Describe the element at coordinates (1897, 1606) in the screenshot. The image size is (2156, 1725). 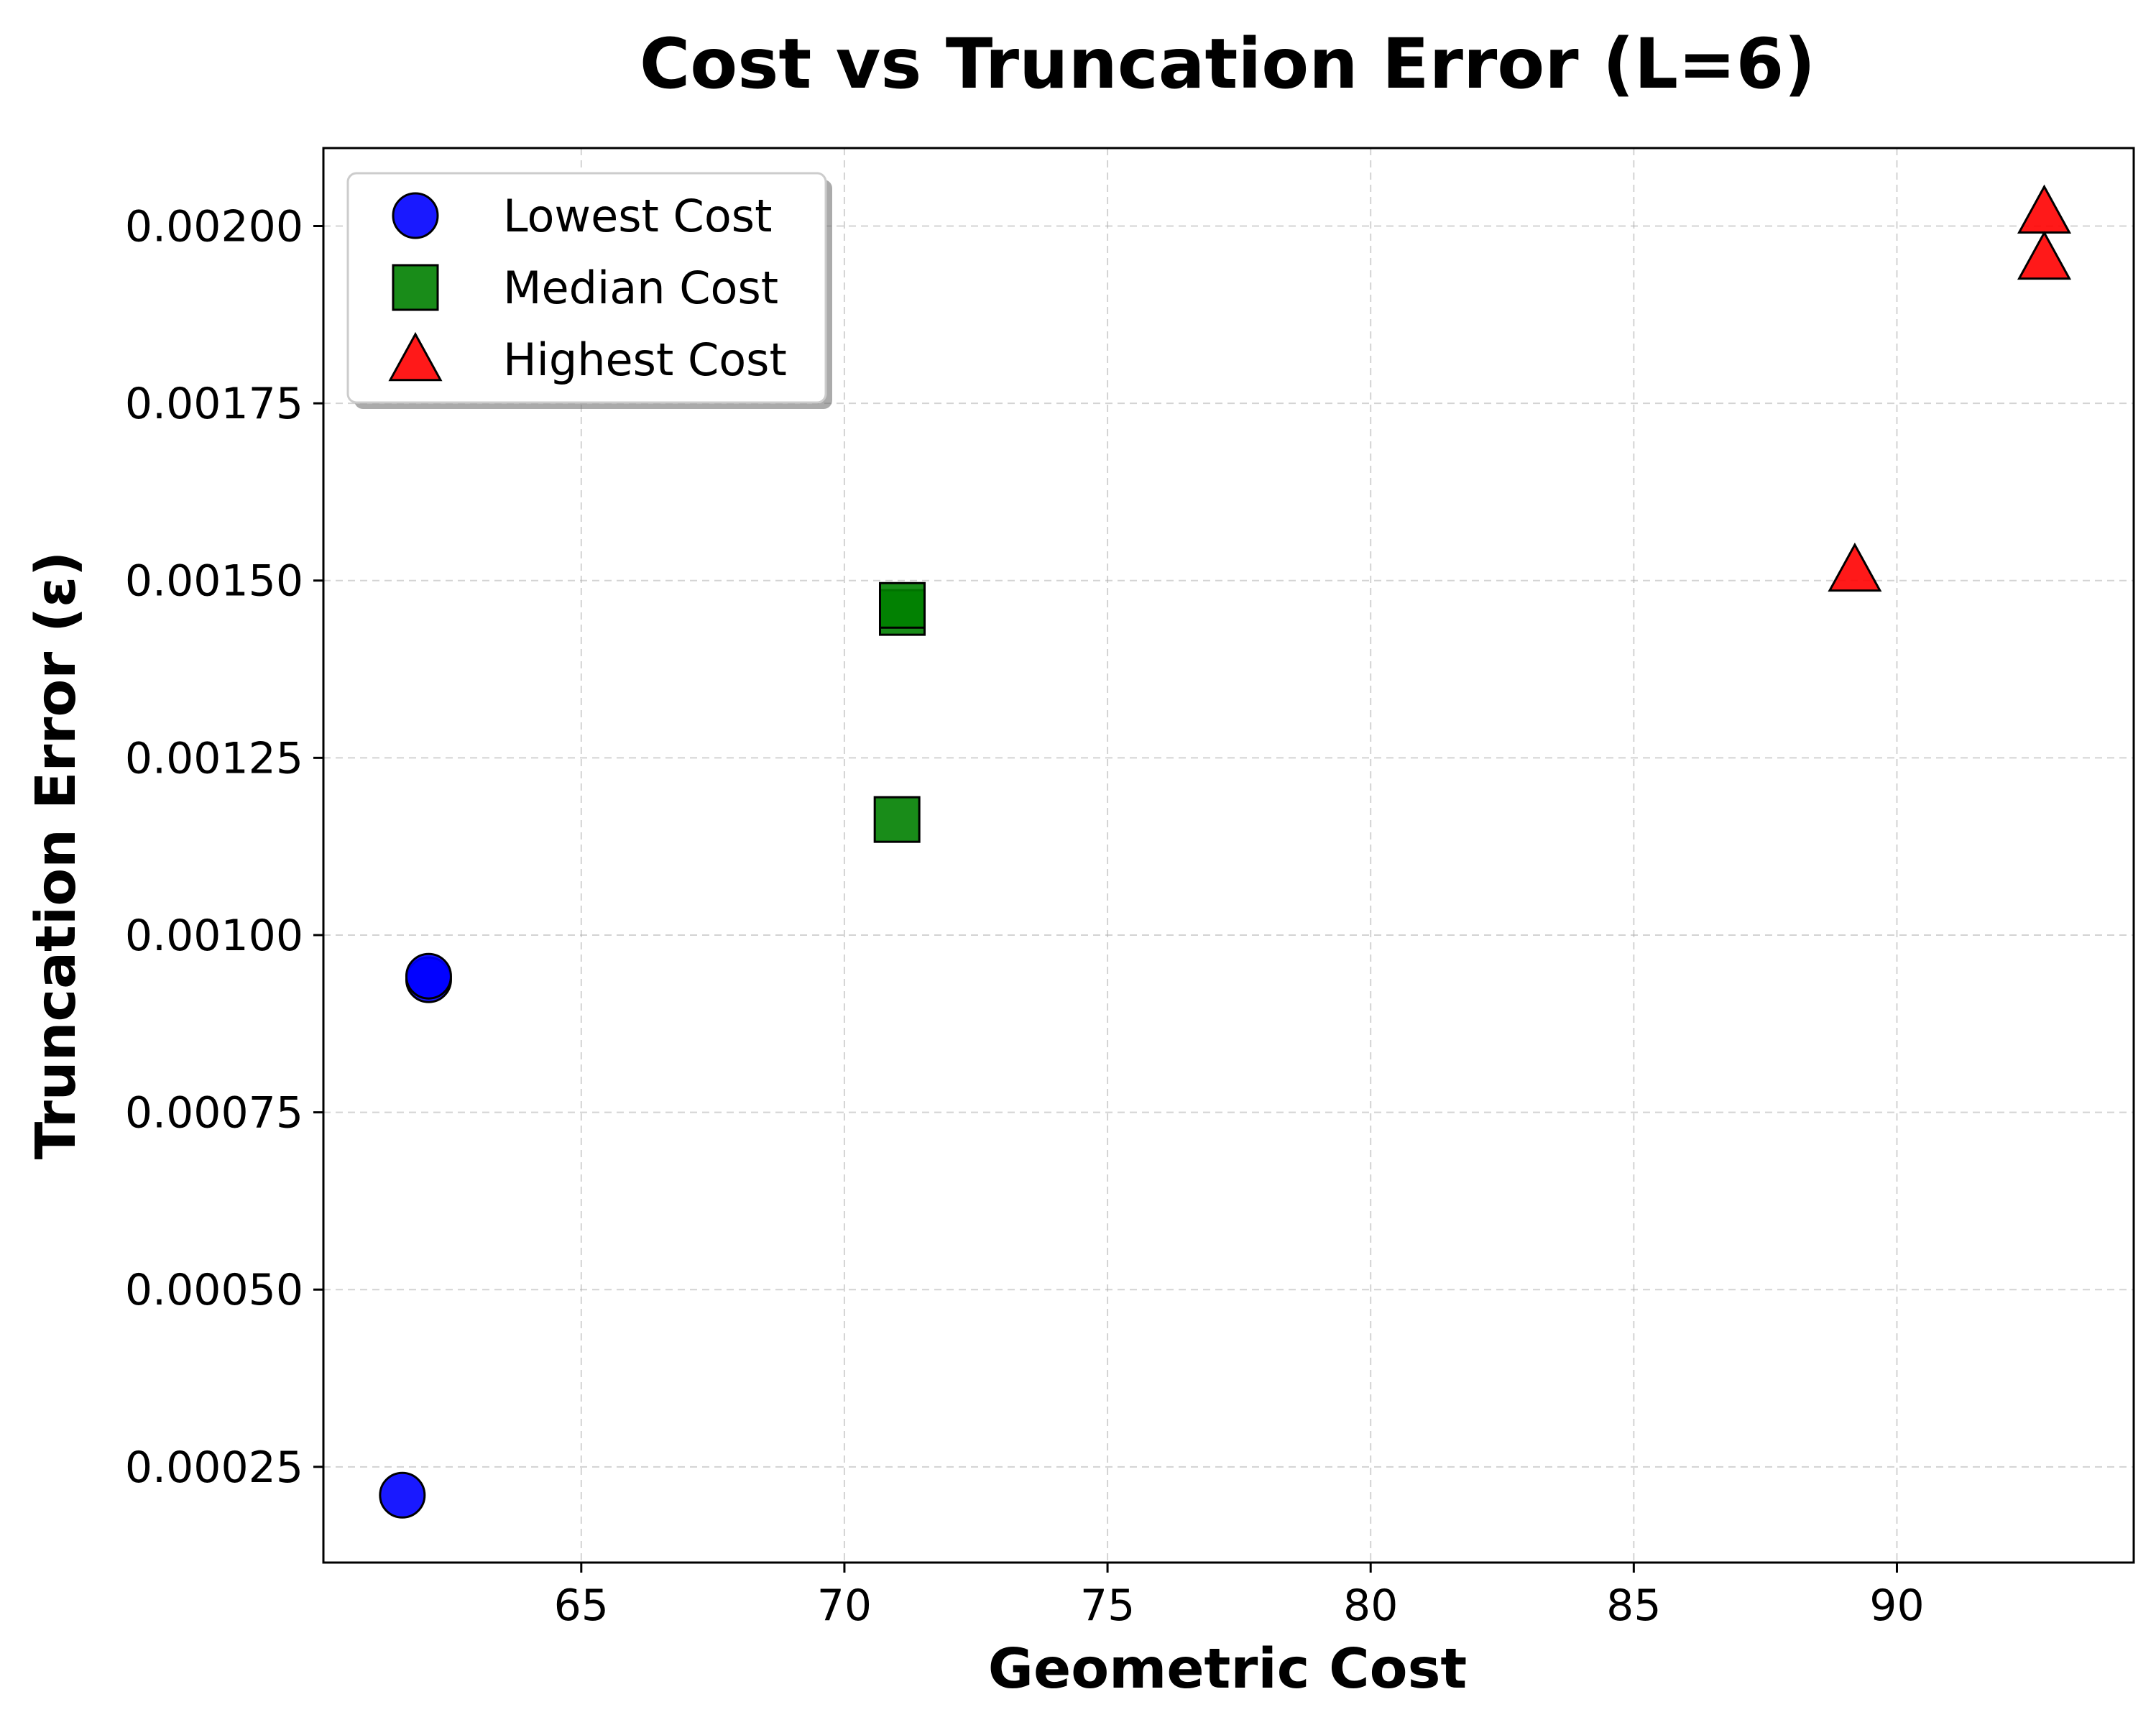
I see `x-tick-label: 90` at that location.